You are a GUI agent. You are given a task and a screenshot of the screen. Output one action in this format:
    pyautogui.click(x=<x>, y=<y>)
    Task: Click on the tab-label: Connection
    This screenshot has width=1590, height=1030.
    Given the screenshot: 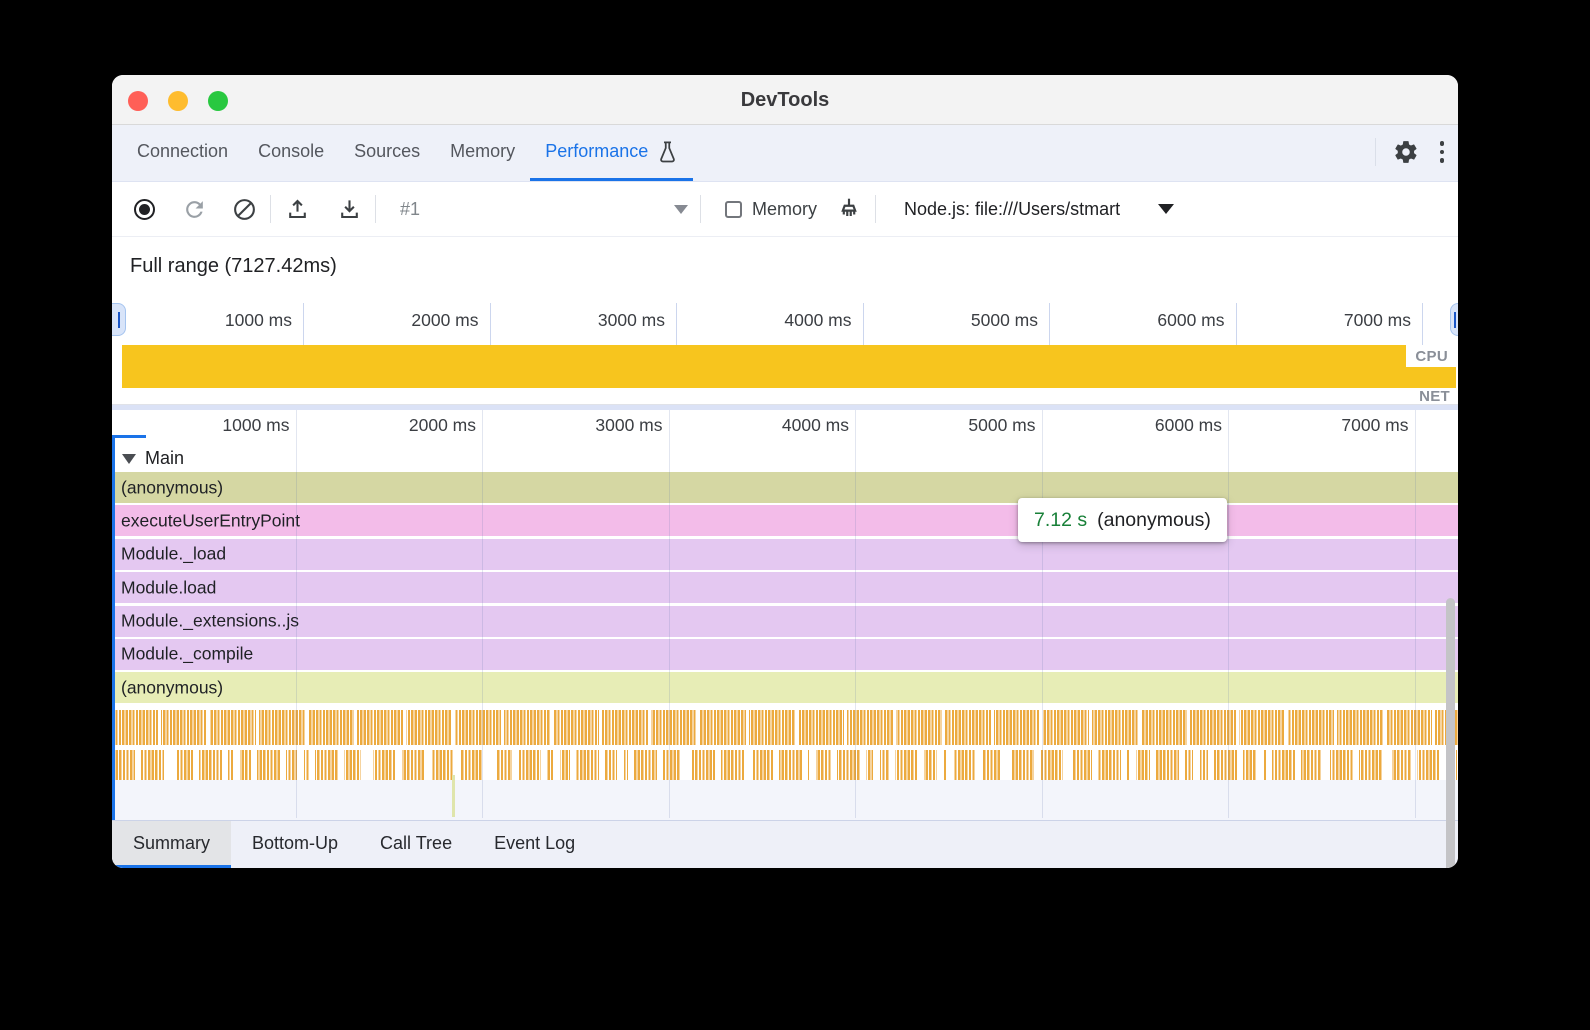 What is the action you would take?
    pyautogui.click(x=183, y=151)
    